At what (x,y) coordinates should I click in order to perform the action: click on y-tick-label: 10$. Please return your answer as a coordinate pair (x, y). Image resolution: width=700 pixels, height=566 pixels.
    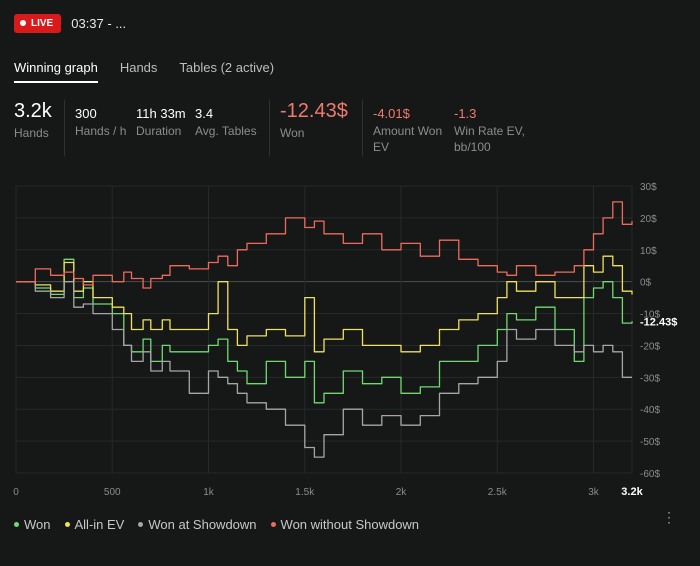
    Looking at the image, I should click on (648, 251).